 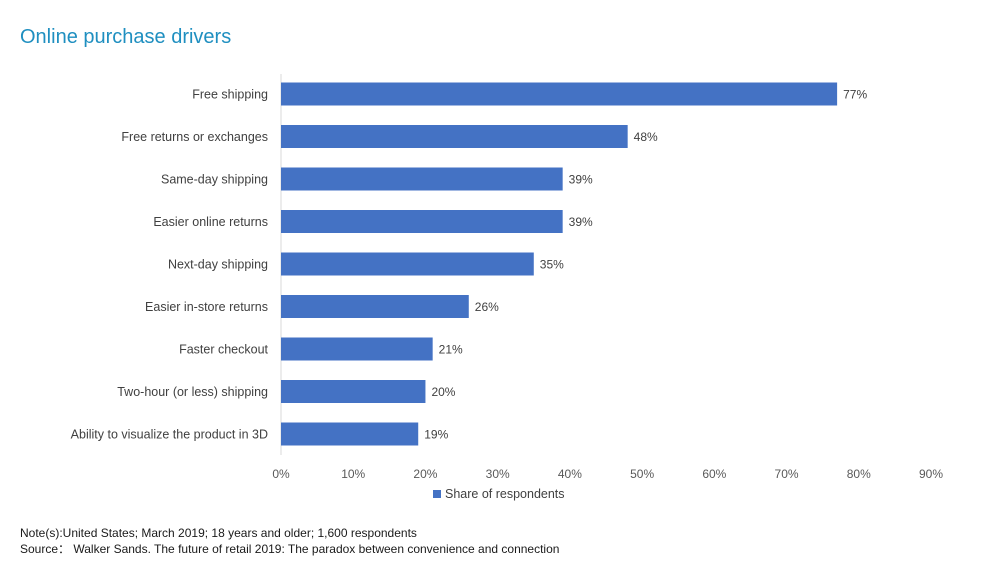 What do you see at coordinates (126, 37) in the screenshot?
I see `chart-title: Online purchase drivers` at bounding box center [126, 37].